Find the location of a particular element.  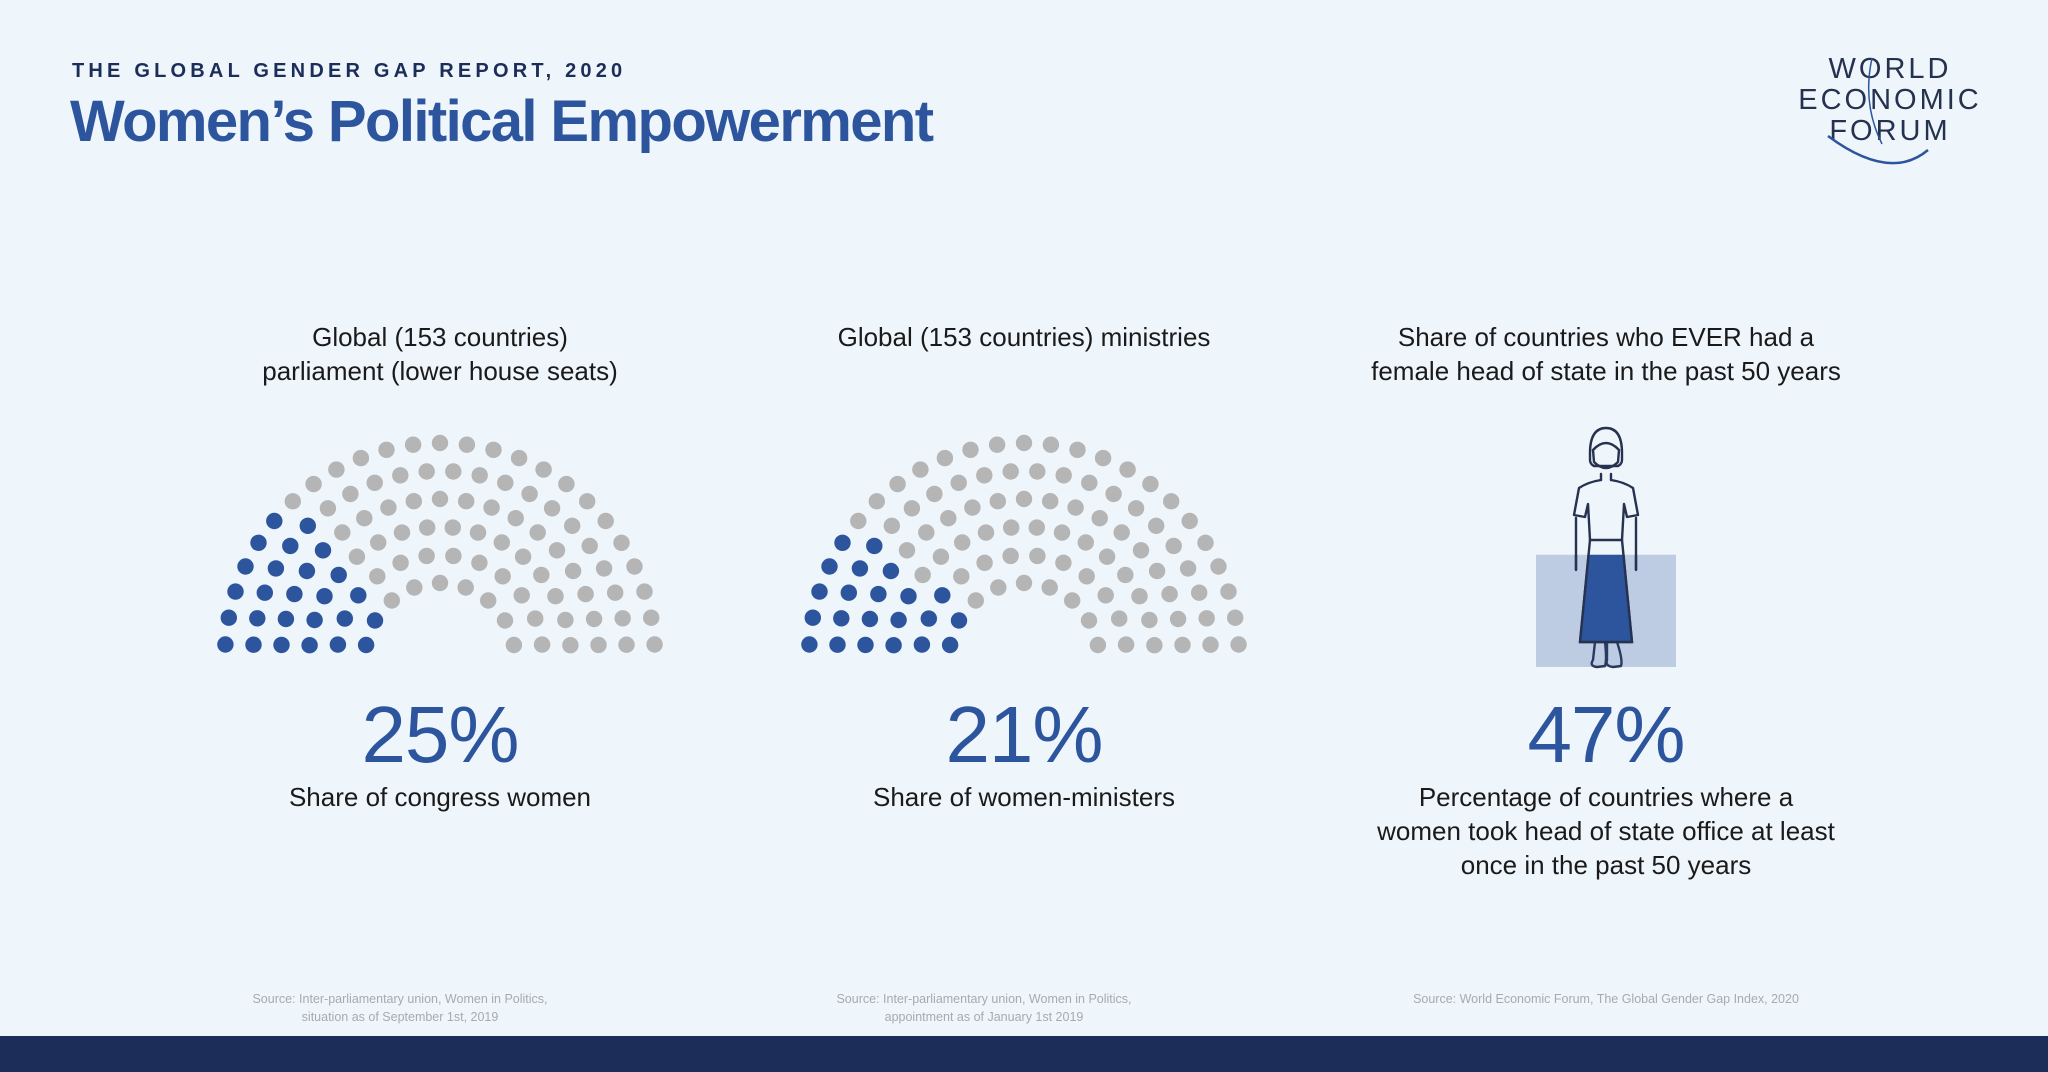

caption-line-2: women took head of state office at least is located at coordinates (1606, 831).